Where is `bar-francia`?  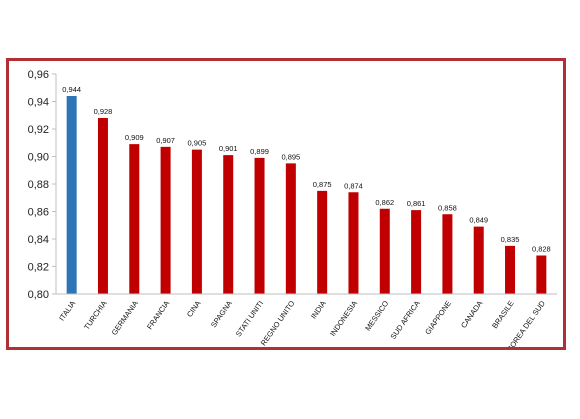
bar-francia is located at coordinates (165, 220).